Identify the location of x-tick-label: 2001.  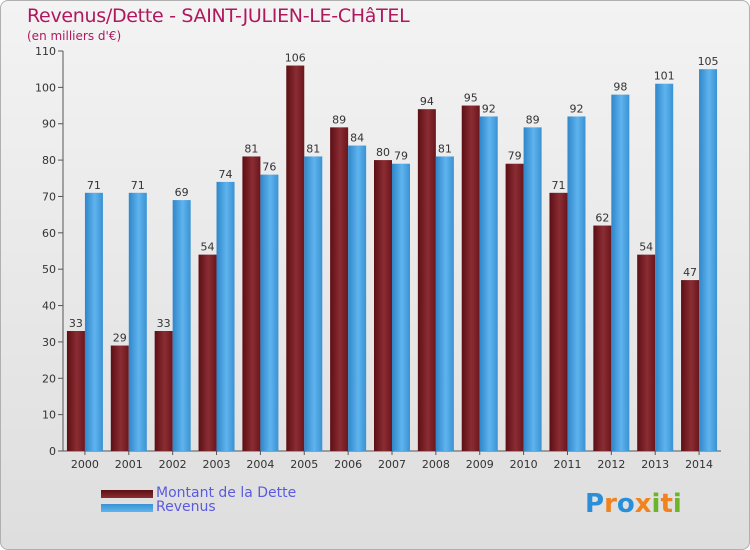
(129, 464).